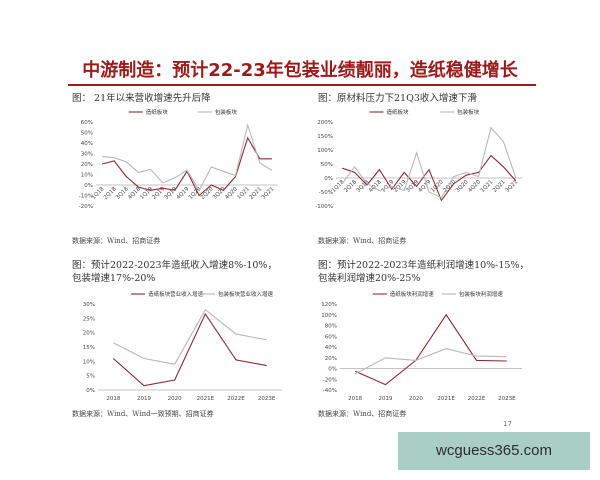 This screenshot has width=600, height=480. Describe the element at coordinates (89, 348) in the screenshot. I see `y-tick-label: 15%` at that location.